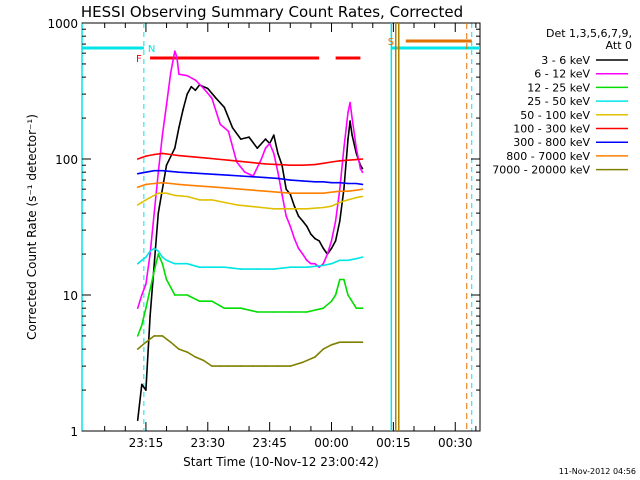 The image size is (640, 480). What do you see at coordinates (74, 432) in the screenshot?
I see `y-tick-label: 1` at bounding box center [74, 432].